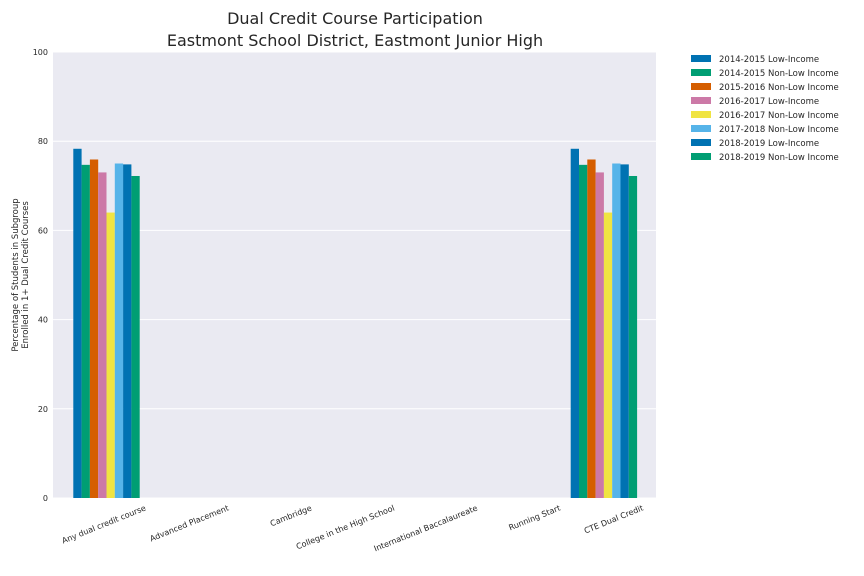 This screenshot has width=864, height=576. I want to click on y-axis-label-line1: Percentage of Students in Subgroup, so click(16, 274).